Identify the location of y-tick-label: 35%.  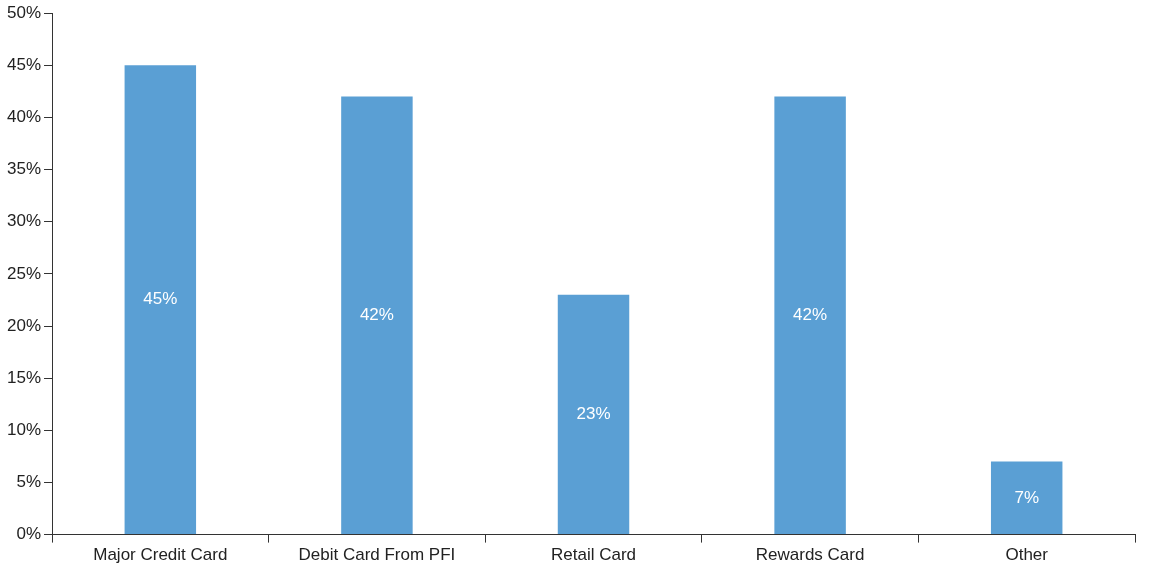
(24, 169).